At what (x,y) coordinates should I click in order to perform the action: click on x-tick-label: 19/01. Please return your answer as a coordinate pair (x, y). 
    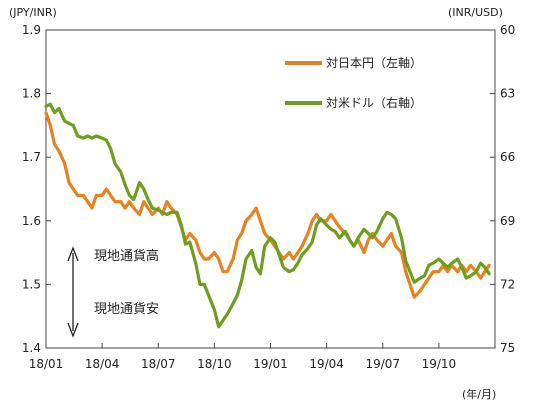
    Looking at the image, I should click on (270, 364).